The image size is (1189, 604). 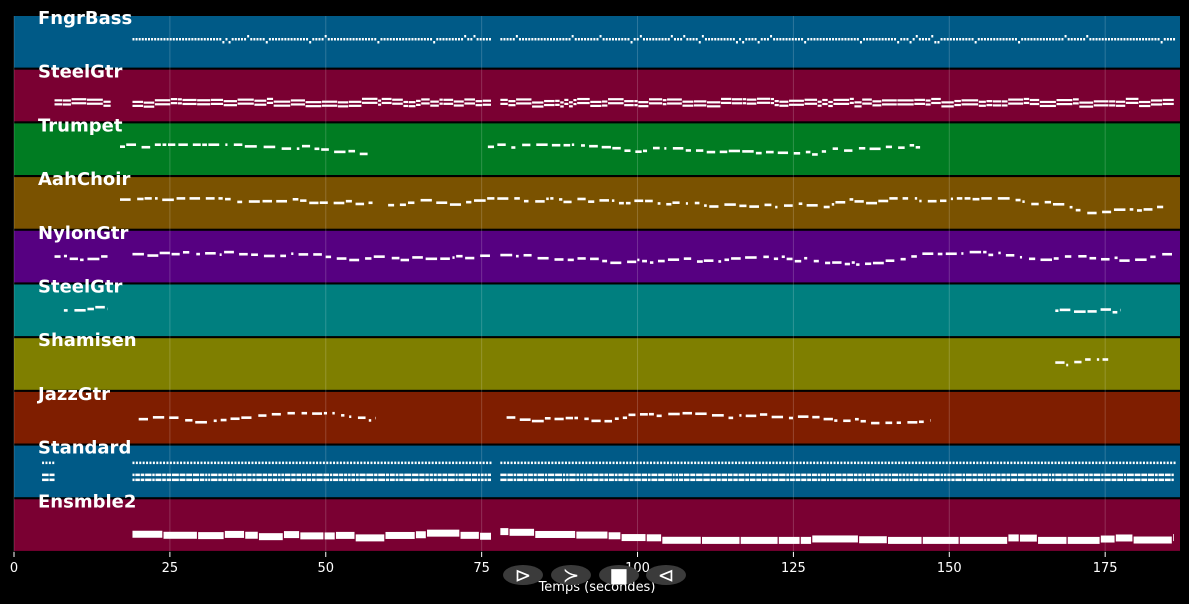 I want to click on rewind-button: ⊲, so click(x=666, y=575).